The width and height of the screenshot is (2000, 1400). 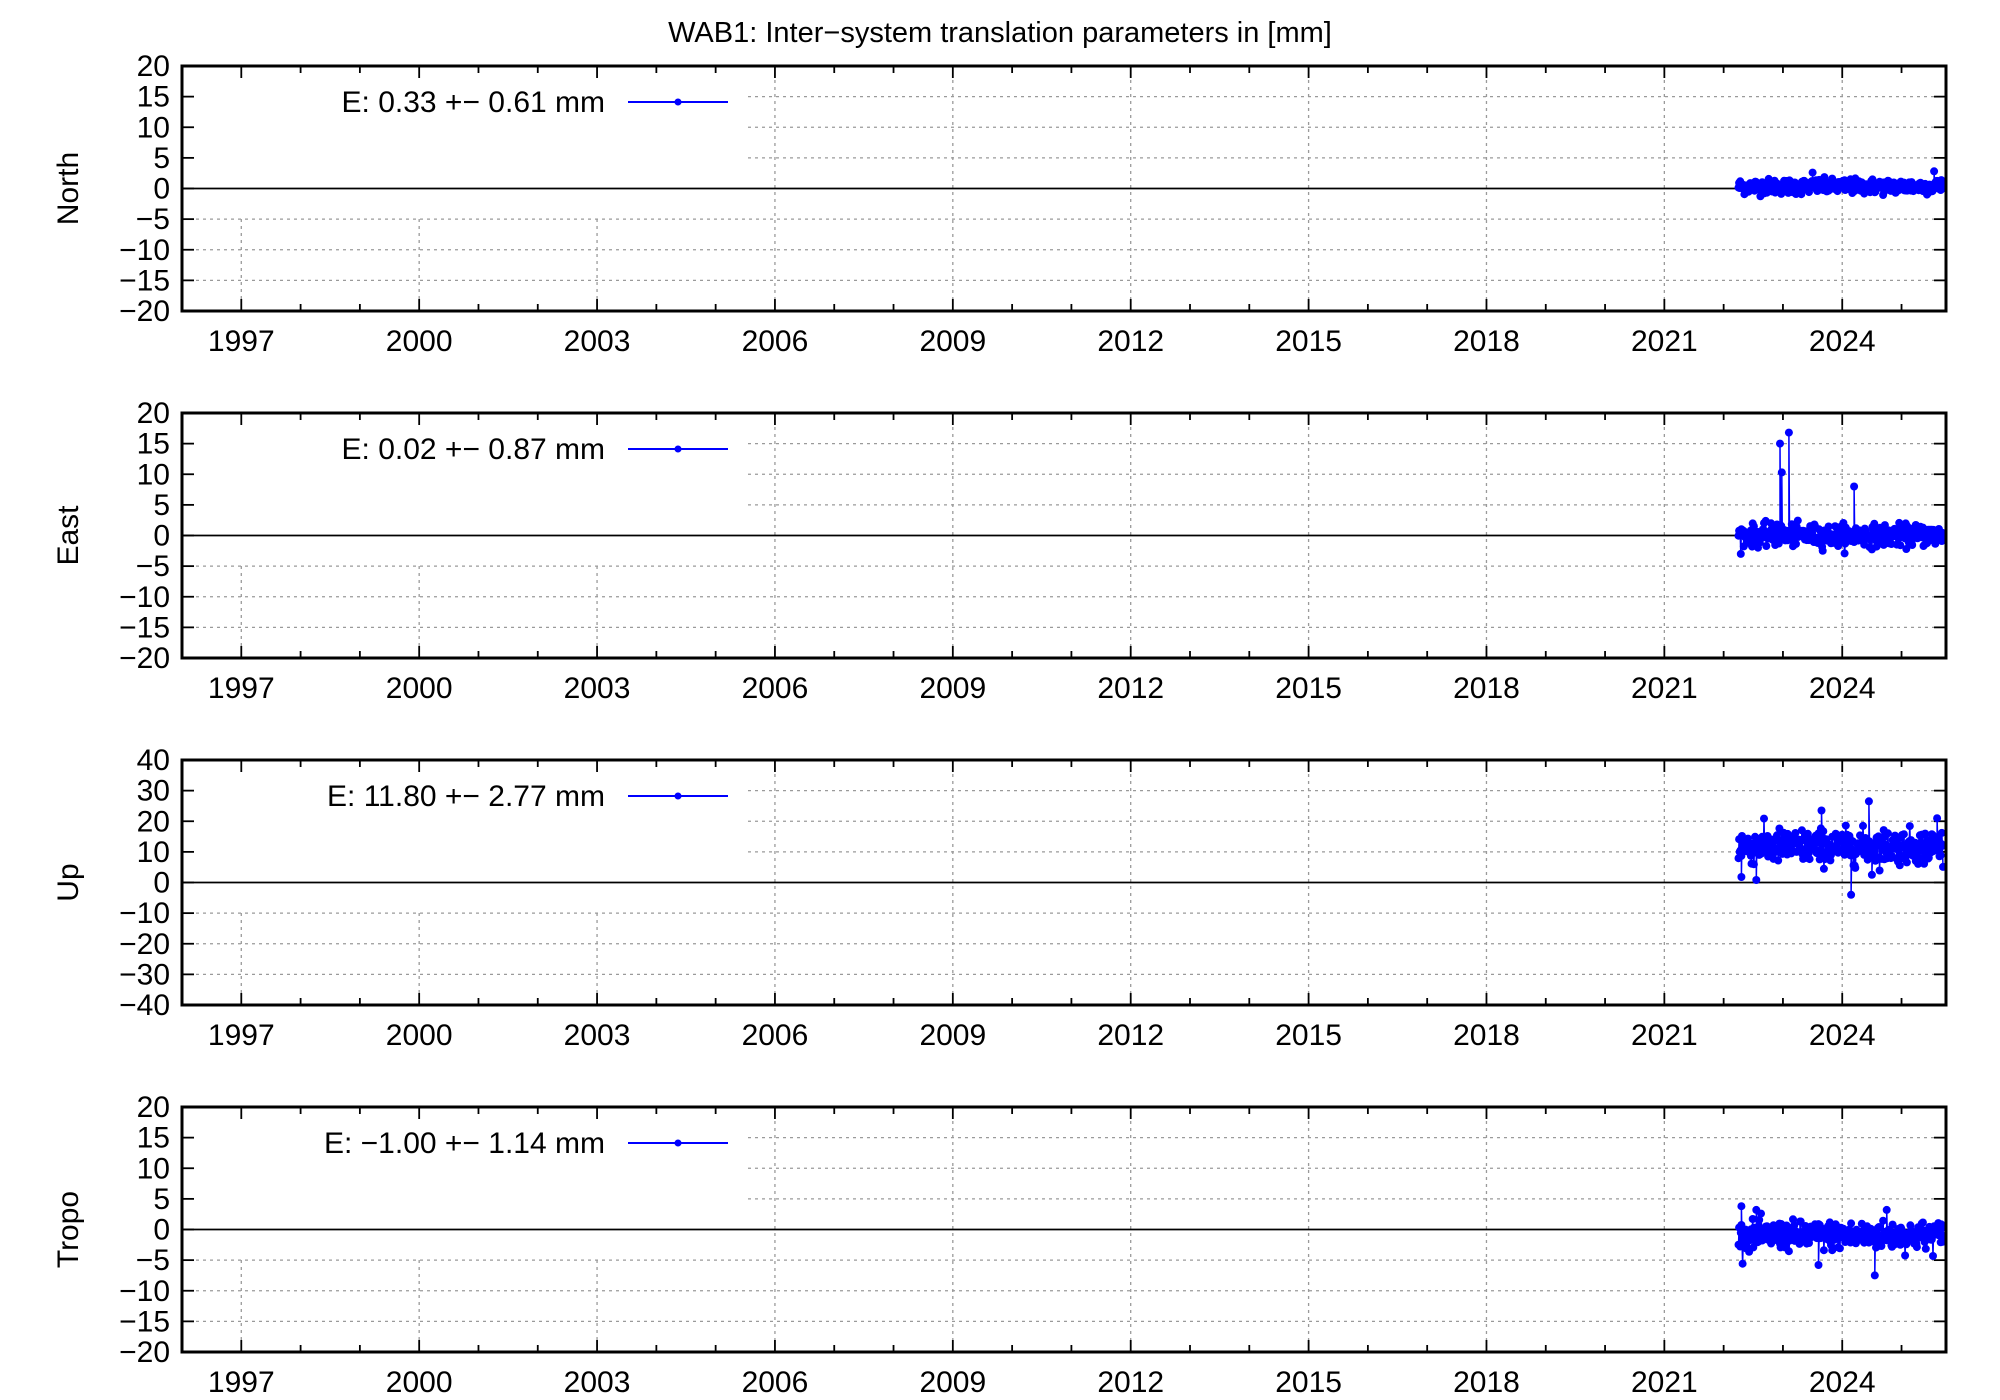 What do you see at coordinates (144, 1005) in the screenshot?
I see `y-tick-label: −40` at bounding box center [144, 1005].